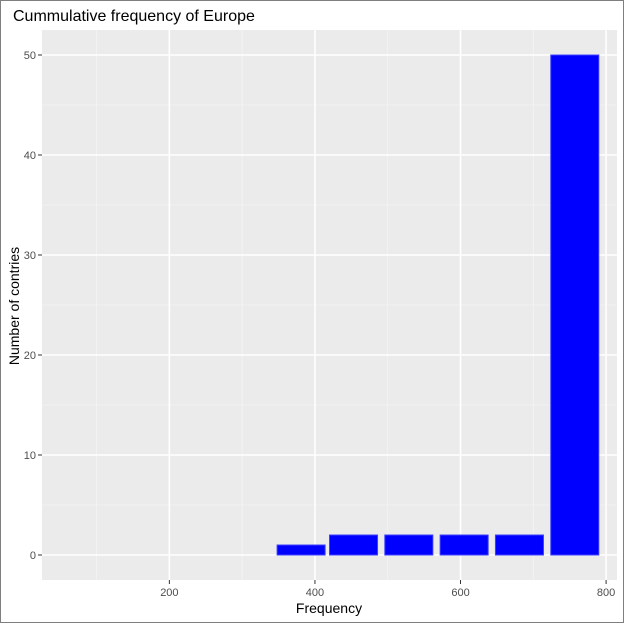  What do you see at coordinates (606, 593) in the screenshot?
I see `x-tick-label: 800` at bounding box center [606, 593].